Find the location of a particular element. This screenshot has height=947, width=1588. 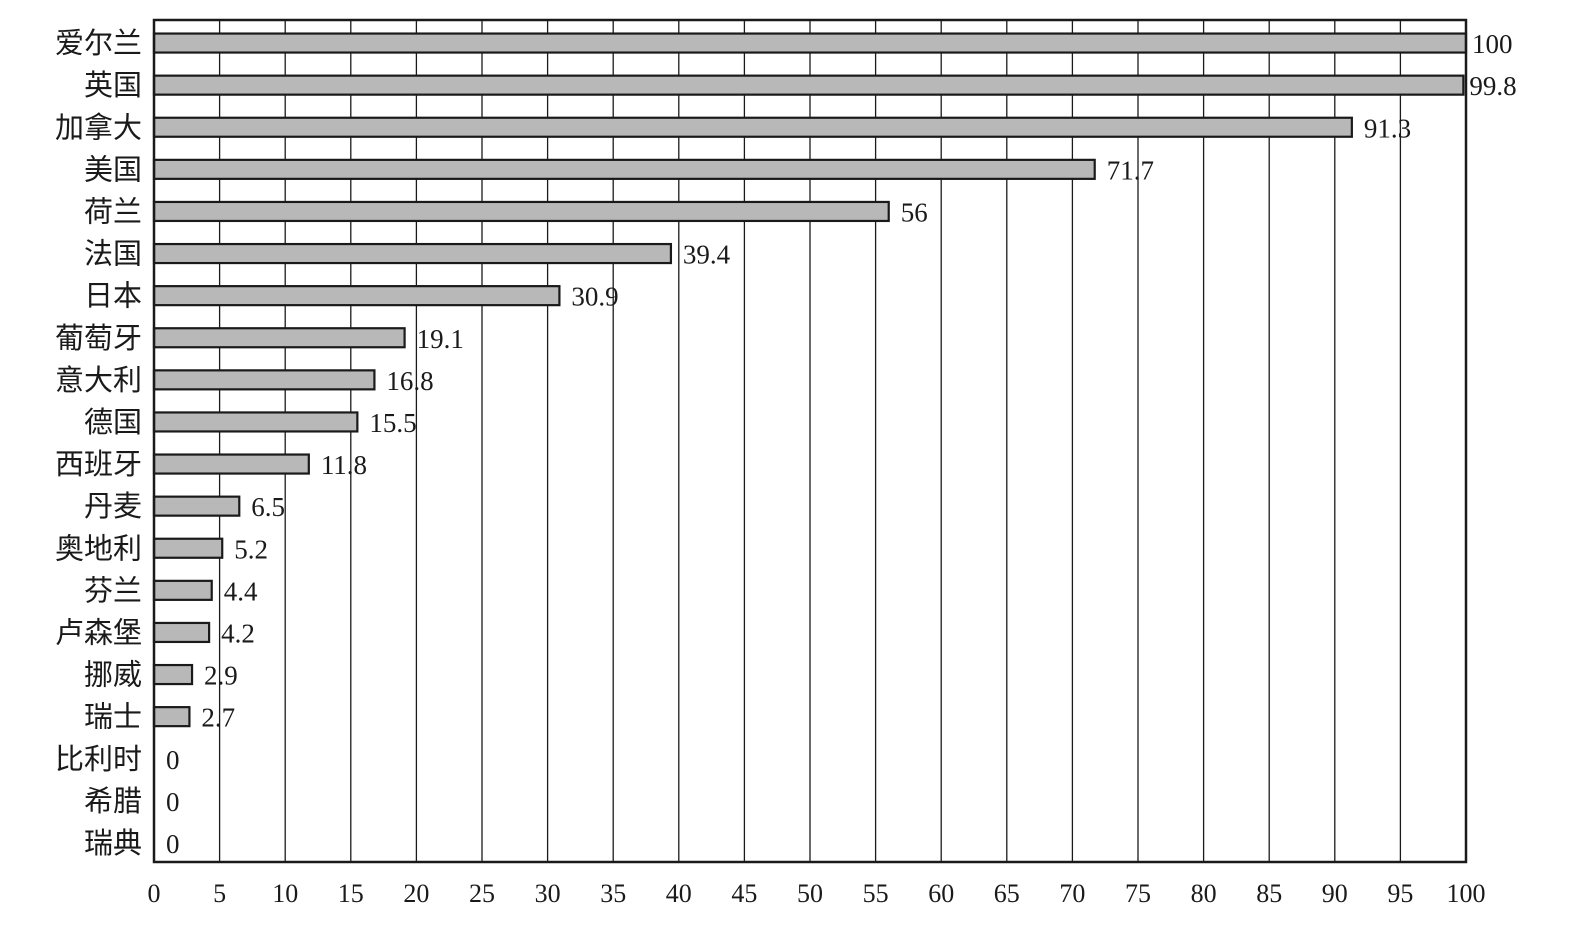

category-label: 美国 is located at coordinates (113, 169).